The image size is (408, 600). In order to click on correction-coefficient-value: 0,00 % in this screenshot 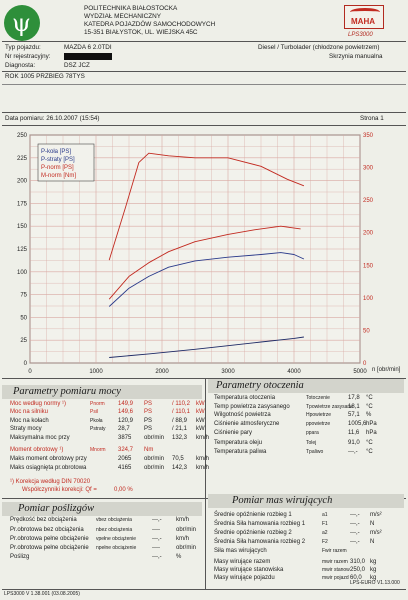, I will do `click(123, 490)`.